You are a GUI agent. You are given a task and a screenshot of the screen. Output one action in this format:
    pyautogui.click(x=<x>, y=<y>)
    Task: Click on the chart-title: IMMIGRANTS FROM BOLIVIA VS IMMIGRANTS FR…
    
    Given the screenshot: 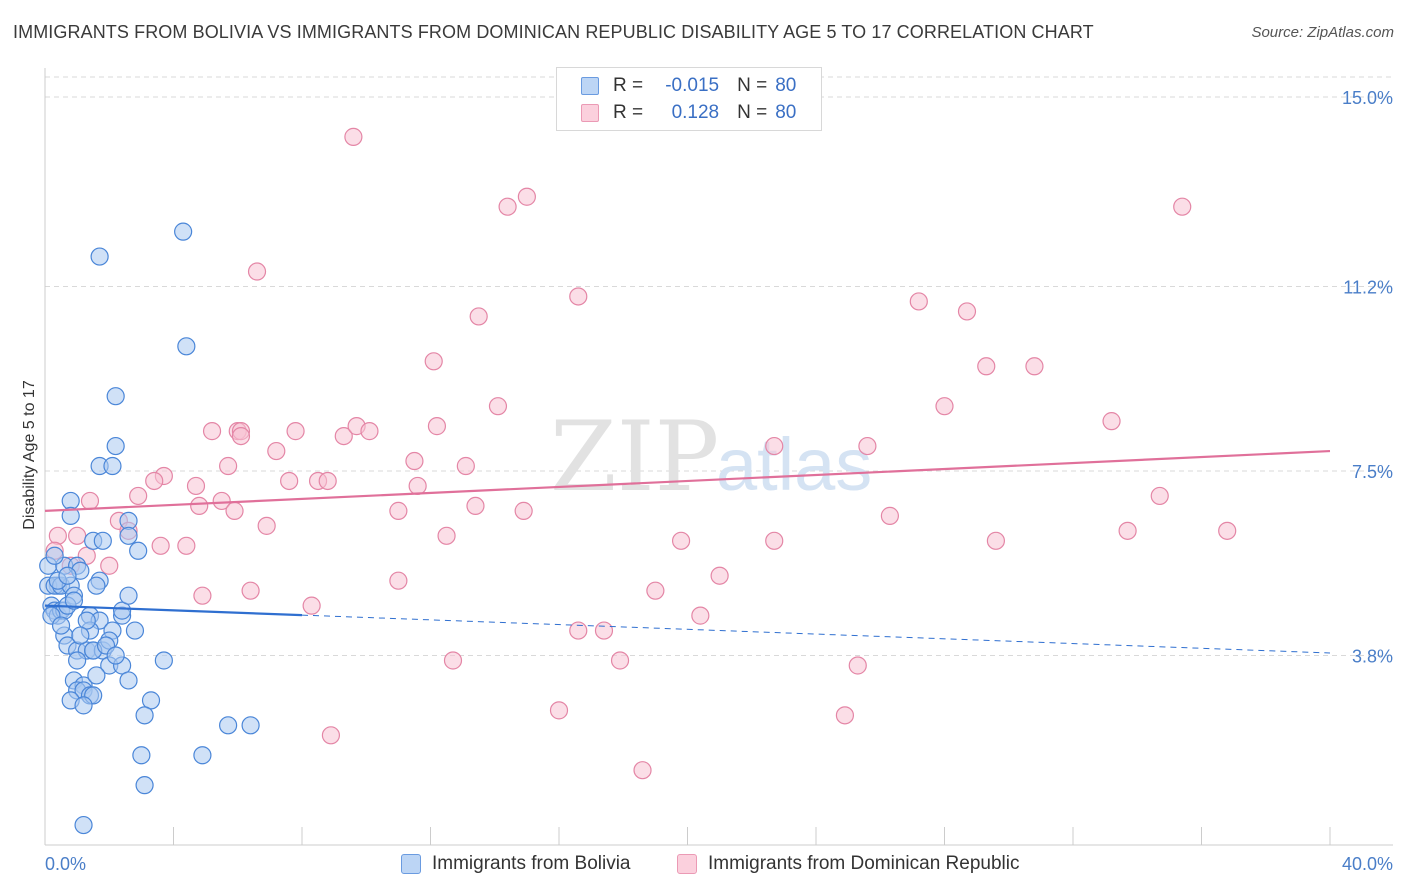 What is the action you would take?
    pyautogui.click(x=553, y=32)
    